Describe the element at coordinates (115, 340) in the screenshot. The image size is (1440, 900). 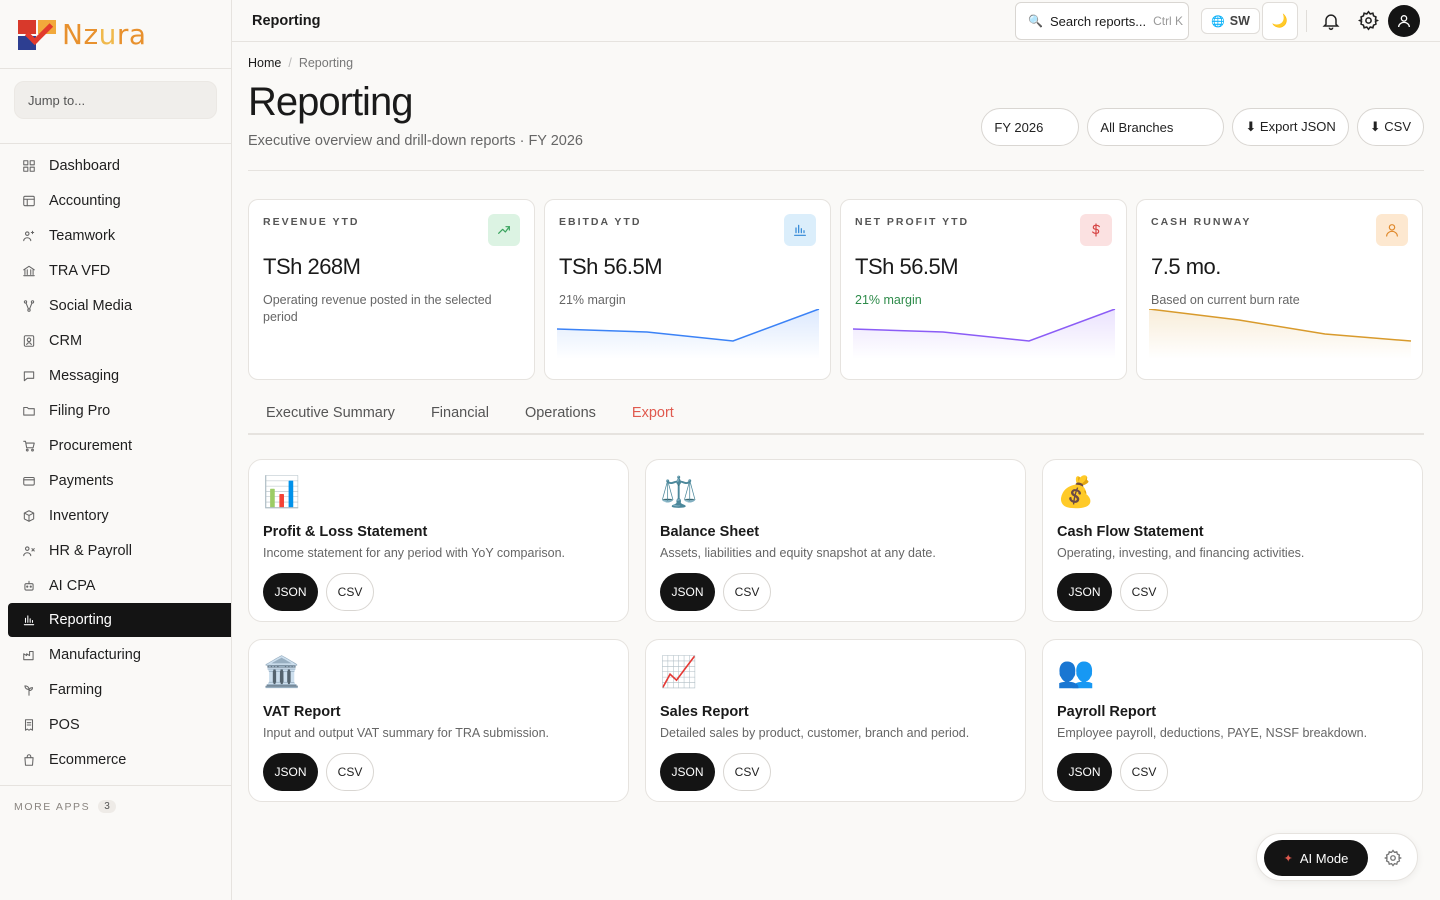
I see `sidebar-item-crm: CRM` at that location.